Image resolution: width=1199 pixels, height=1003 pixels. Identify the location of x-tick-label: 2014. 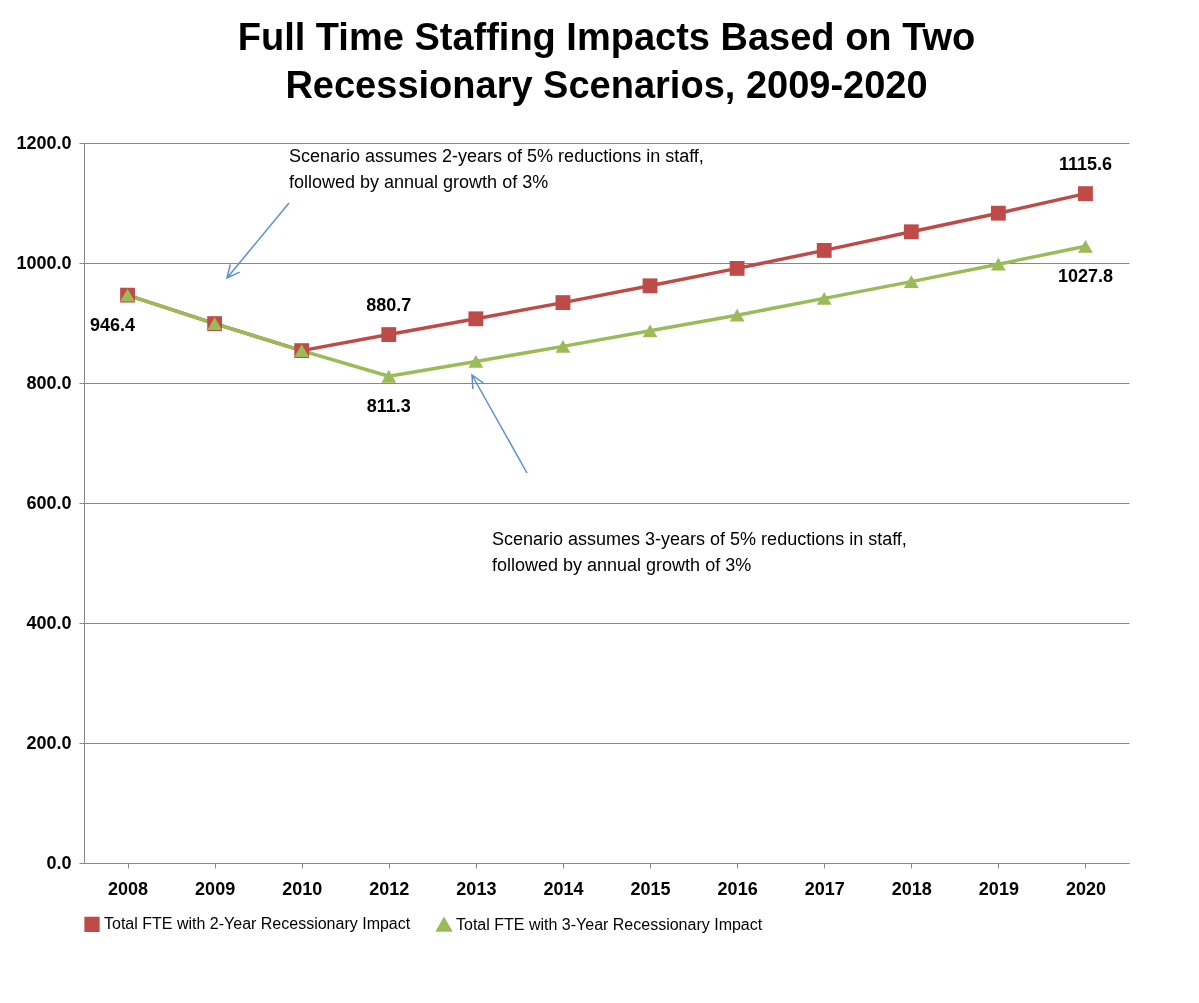
(563, 888).